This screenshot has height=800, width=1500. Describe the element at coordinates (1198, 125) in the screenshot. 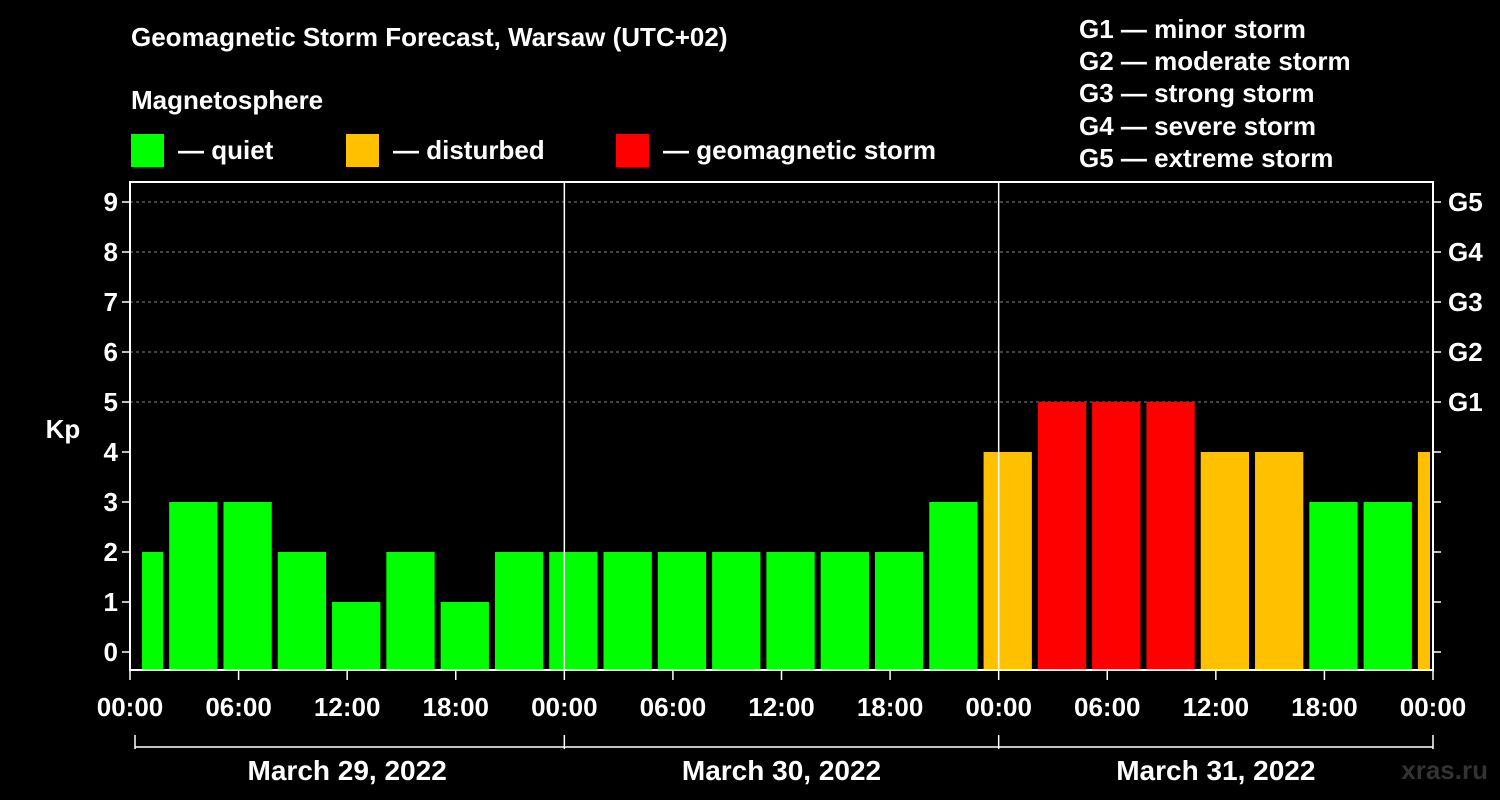

I see `storm-level-g4: G4 — severe storm` at that location.